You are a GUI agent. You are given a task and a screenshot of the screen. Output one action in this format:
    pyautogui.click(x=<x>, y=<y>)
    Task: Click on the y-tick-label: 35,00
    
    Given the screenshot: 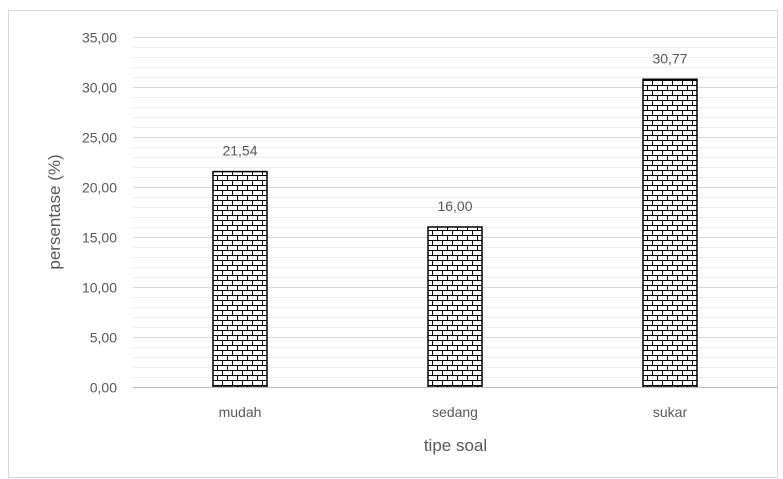 What is the action you would take?
    pyautogui.click(x=99, y=38)
    